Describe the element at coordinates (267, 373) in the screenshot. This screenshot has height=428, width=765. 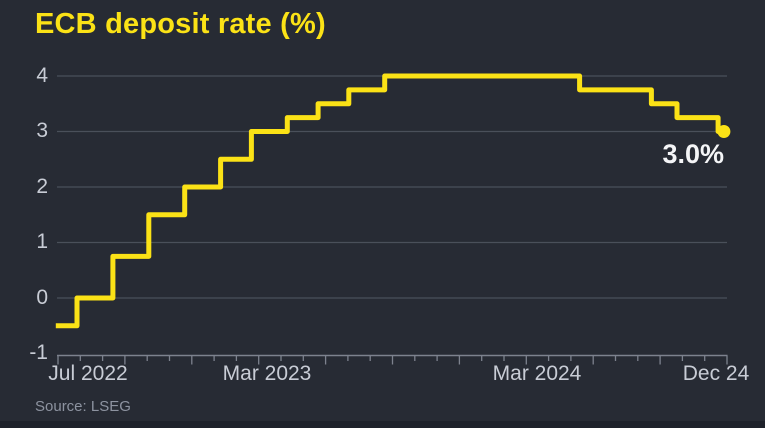
I see `x-axis-tick-label: Mar 2023` at that location.